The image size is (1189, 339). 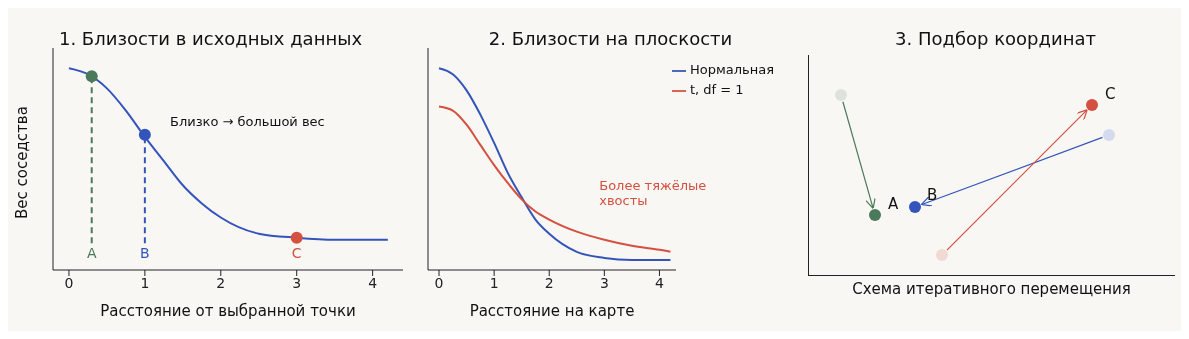 I want to click on text: C, so click(x=1110, y=94).